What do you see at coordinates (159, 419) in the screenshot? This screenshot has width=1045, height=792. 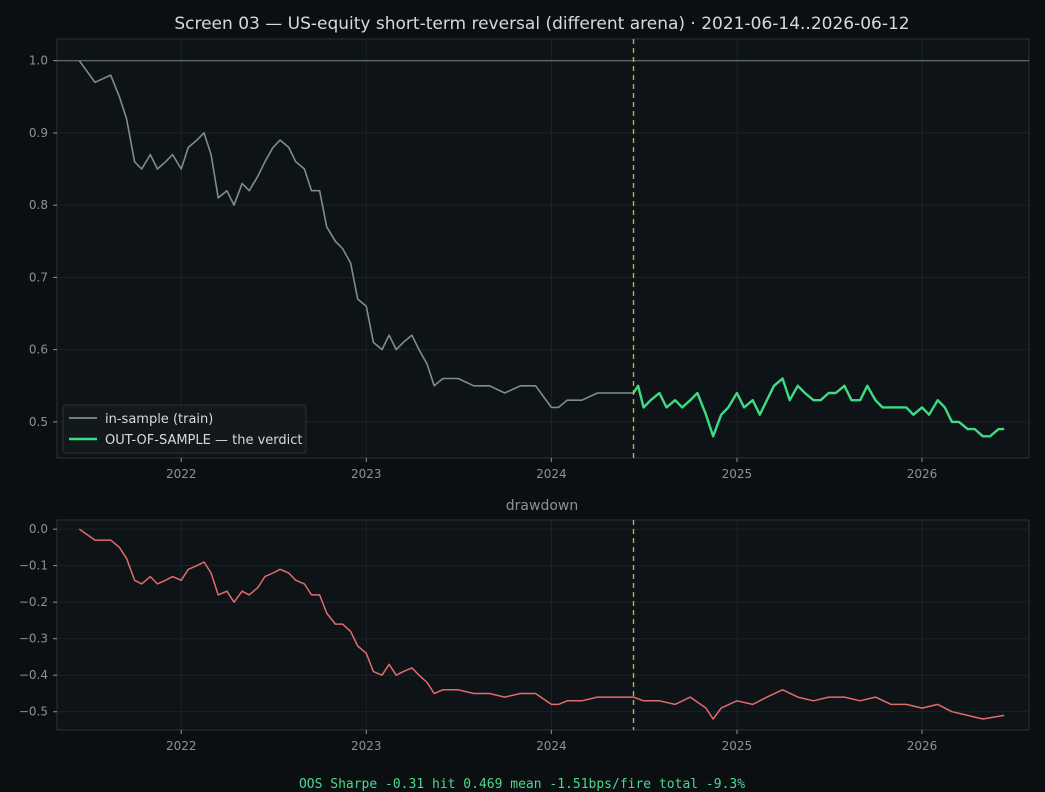 I see `legend-label: in-sample (train)` at bounding box center [159, 419].